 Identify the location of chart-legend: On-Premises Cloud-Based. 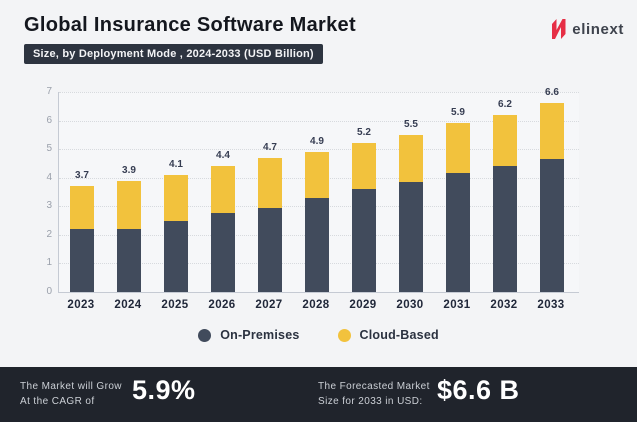
(318, 335).